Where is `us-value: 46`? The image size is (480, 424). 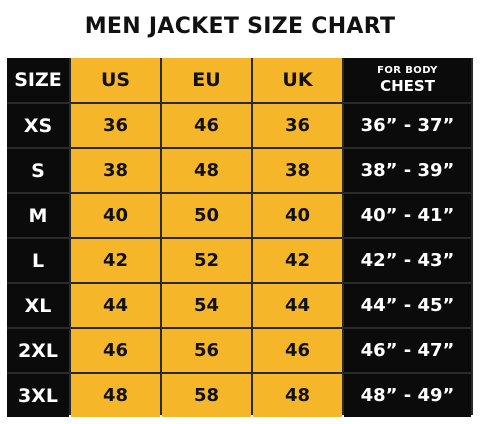 us-value: 46 is located at coordinates (115, 350).